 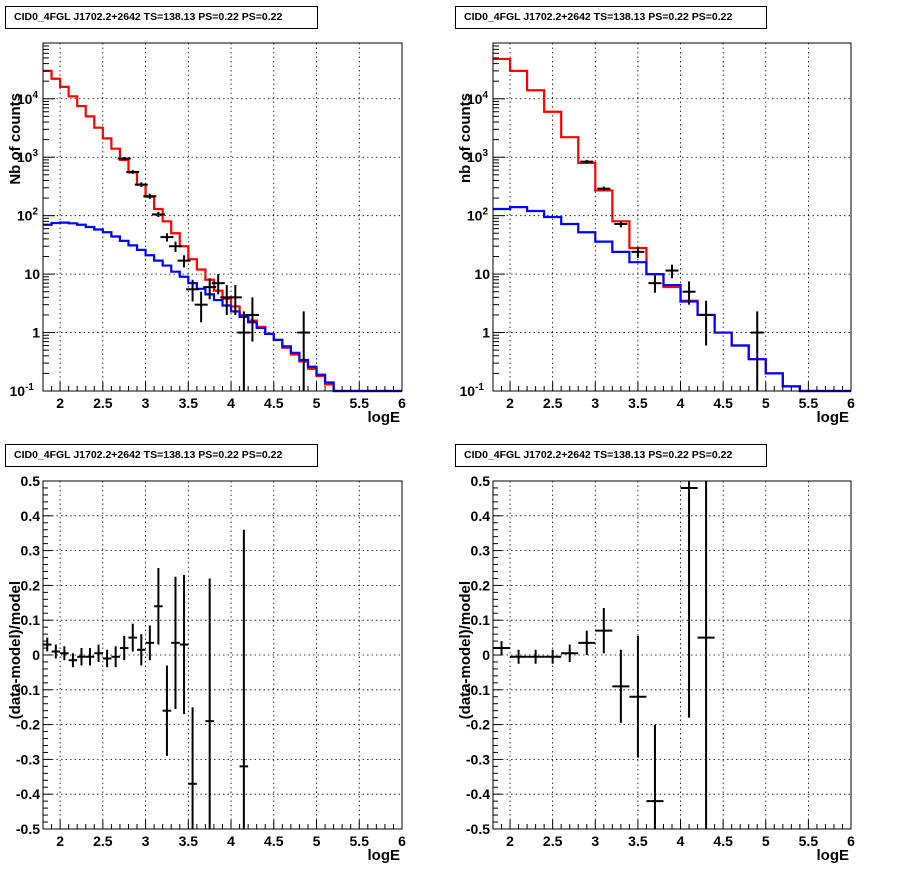 What do you see at coordinates (478, 98) in the screenshot?
I see `y-tick-label: 10⁴` at bounding box center [478, 98].